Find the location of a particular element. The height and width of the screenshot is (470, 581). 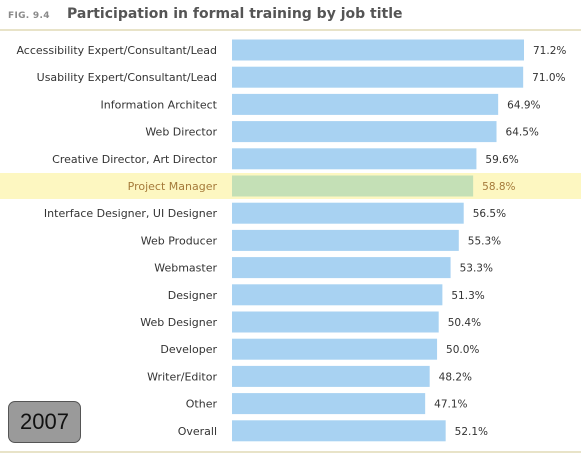

bar-web-designer is located at coordinates (335, 322).